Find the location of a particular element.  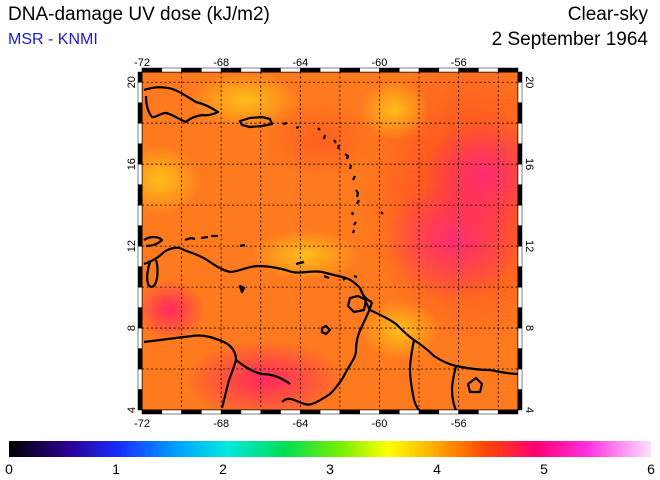

latitude-labels-right: 4 8 12 16 20 is located at coordinates (529, 244).